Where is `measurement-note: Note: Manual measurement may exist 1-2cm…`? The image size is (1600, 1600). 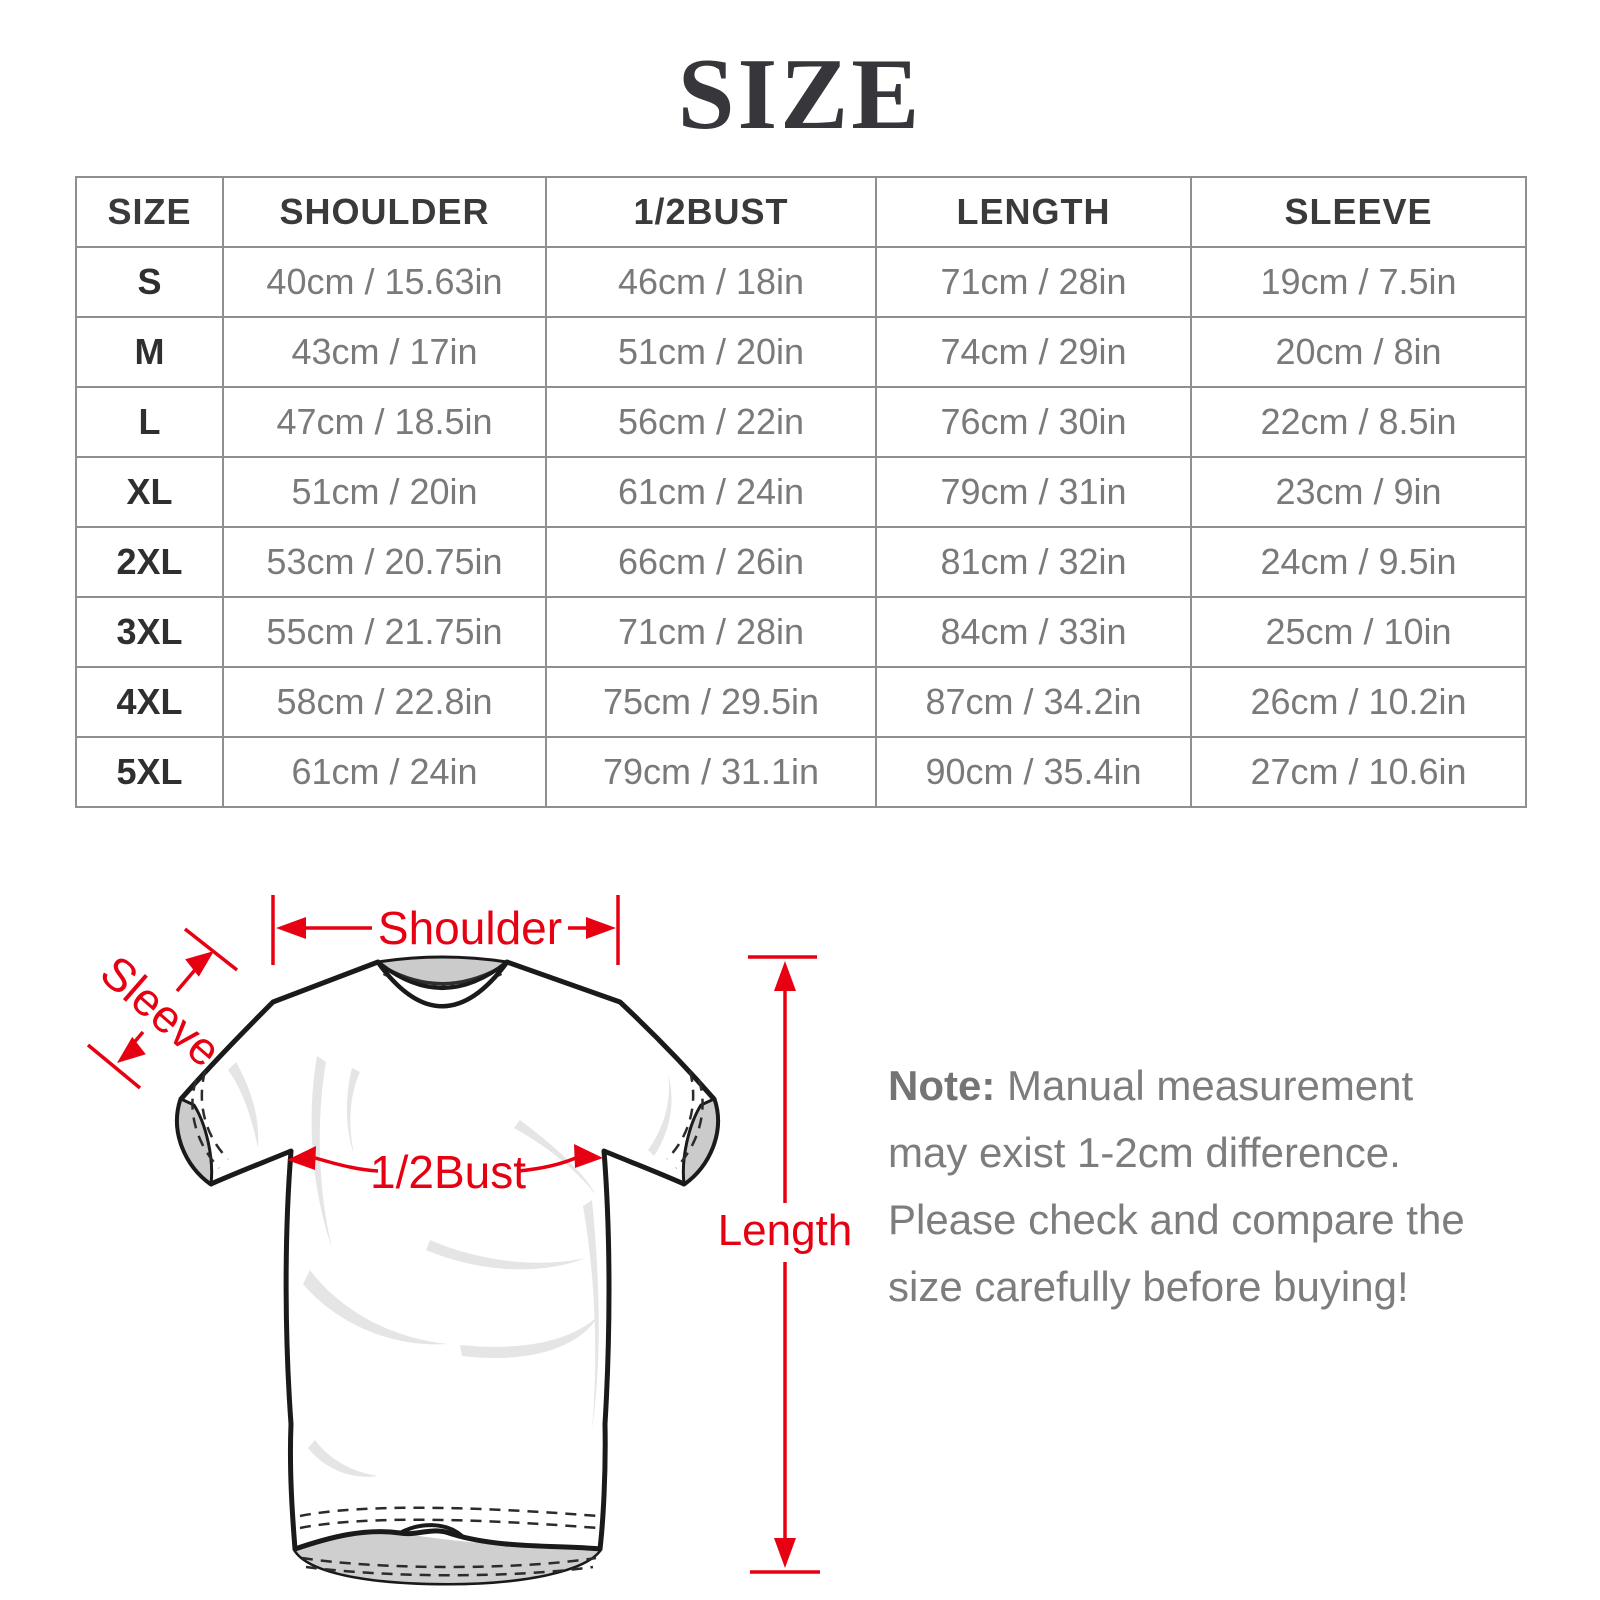
measurement-note: Note: Manual measurement may exist 1-2cm… is located at coordinates (1194, 1186).